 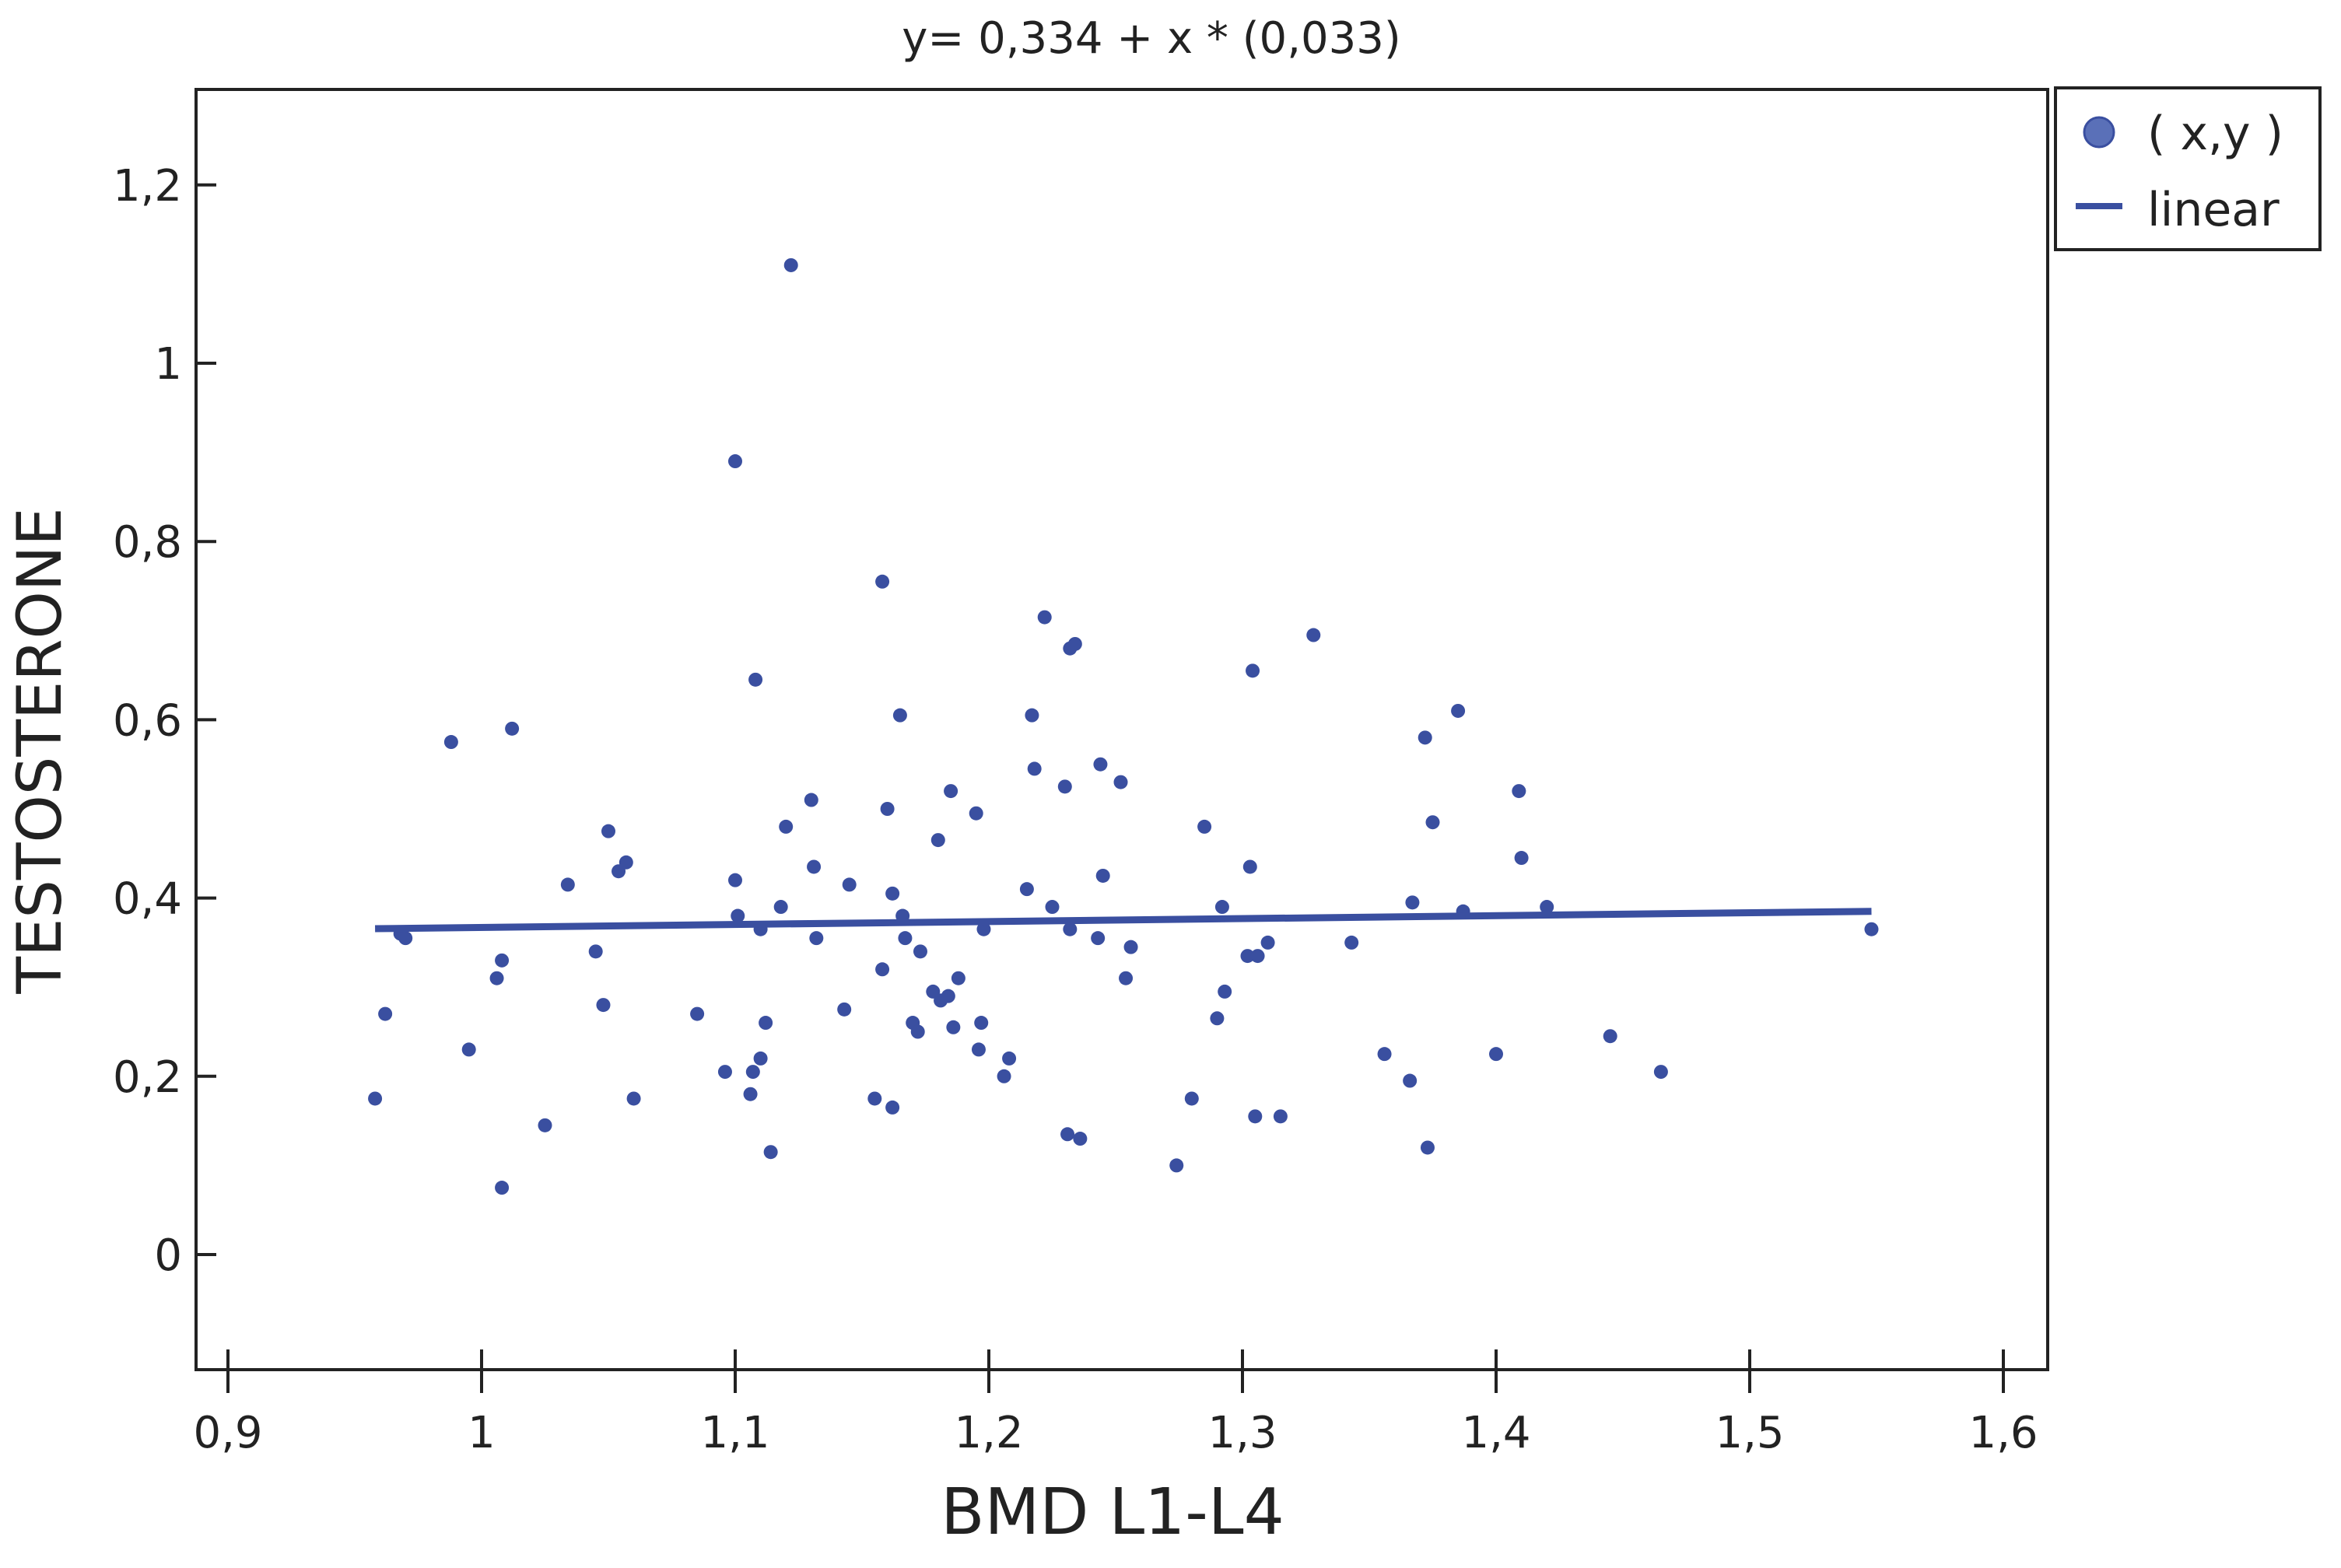 What do you see at coordinates (1242, 1433) in the screenshot?
I see `x-tick-label: 1,3` at bounding box center [1242, 1433].